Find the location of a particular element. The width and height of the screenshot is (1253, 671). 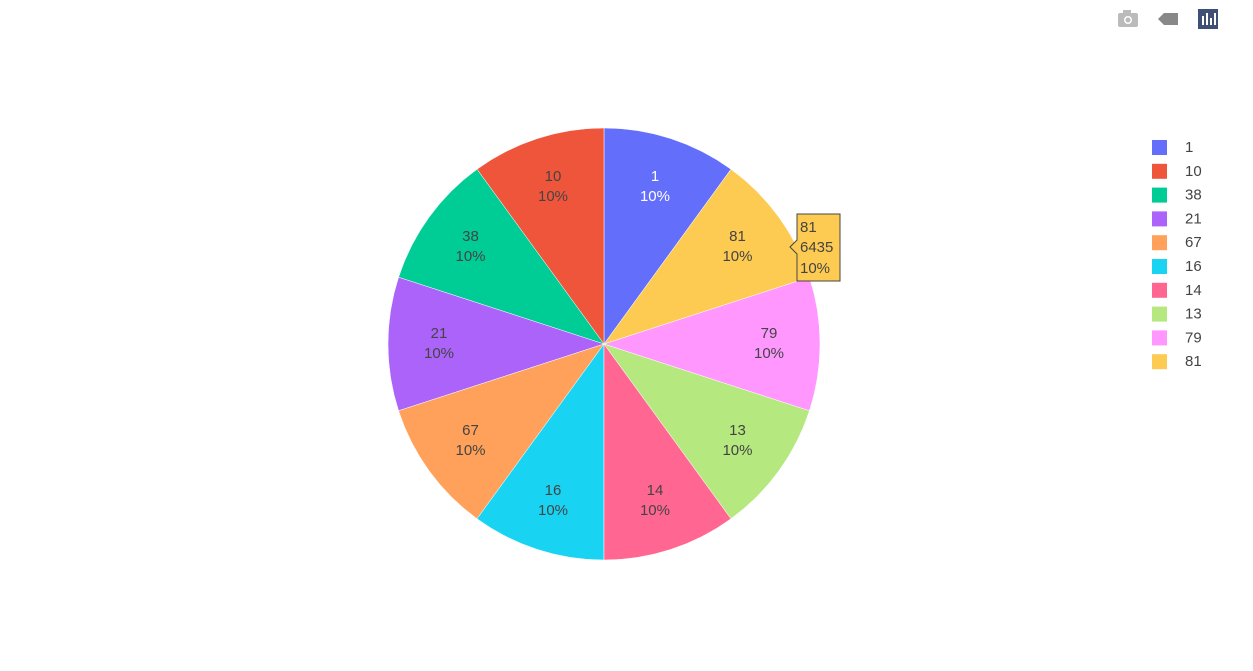

slice-label: 1 is located at coordinates (655, 176).